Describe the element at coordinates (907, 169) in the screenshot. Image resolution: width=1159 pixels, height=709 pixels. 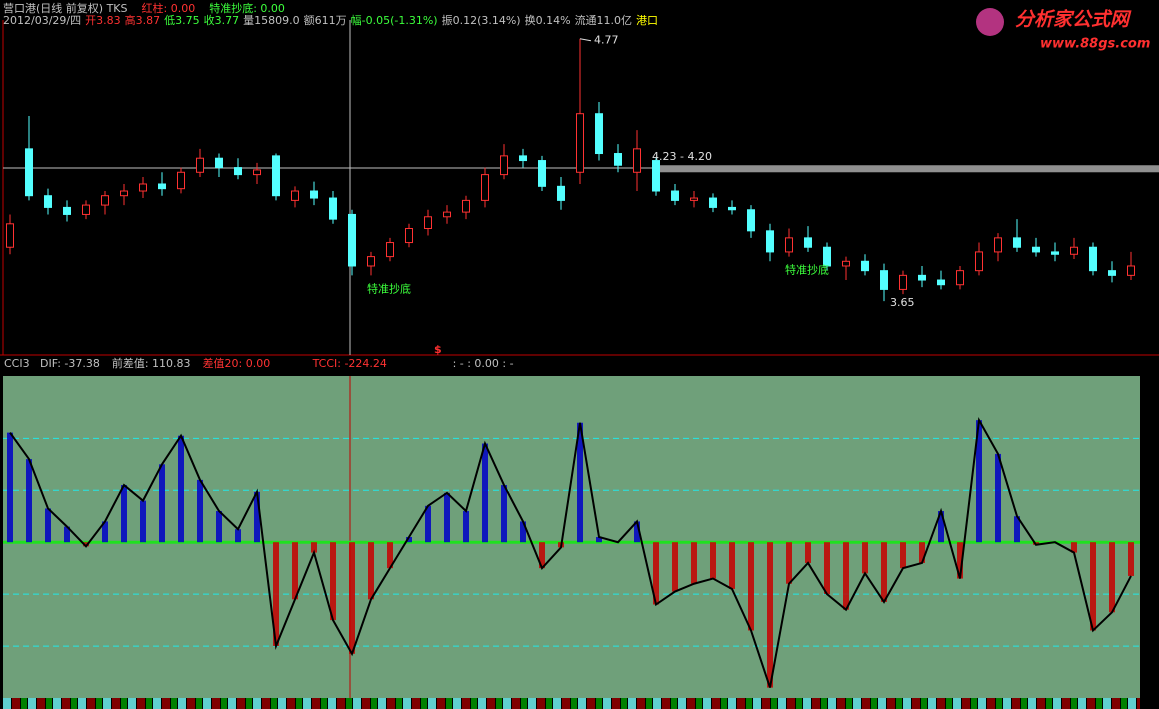
I see `price-band` at that location.